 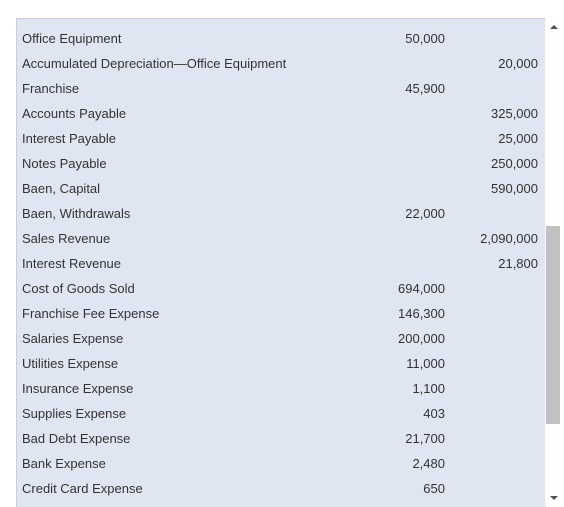 What do you see at coordinates (73, 338) in the screenshot?
I see `account-name: Salaries Expense` at bounding box center [73, 338].